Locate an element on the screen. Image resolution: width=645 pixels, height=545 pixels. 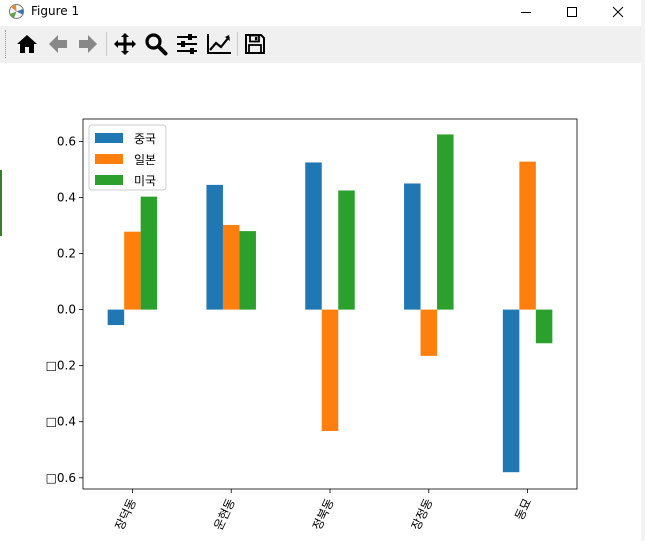
minimize-icon is located at coordinates (526, 12).